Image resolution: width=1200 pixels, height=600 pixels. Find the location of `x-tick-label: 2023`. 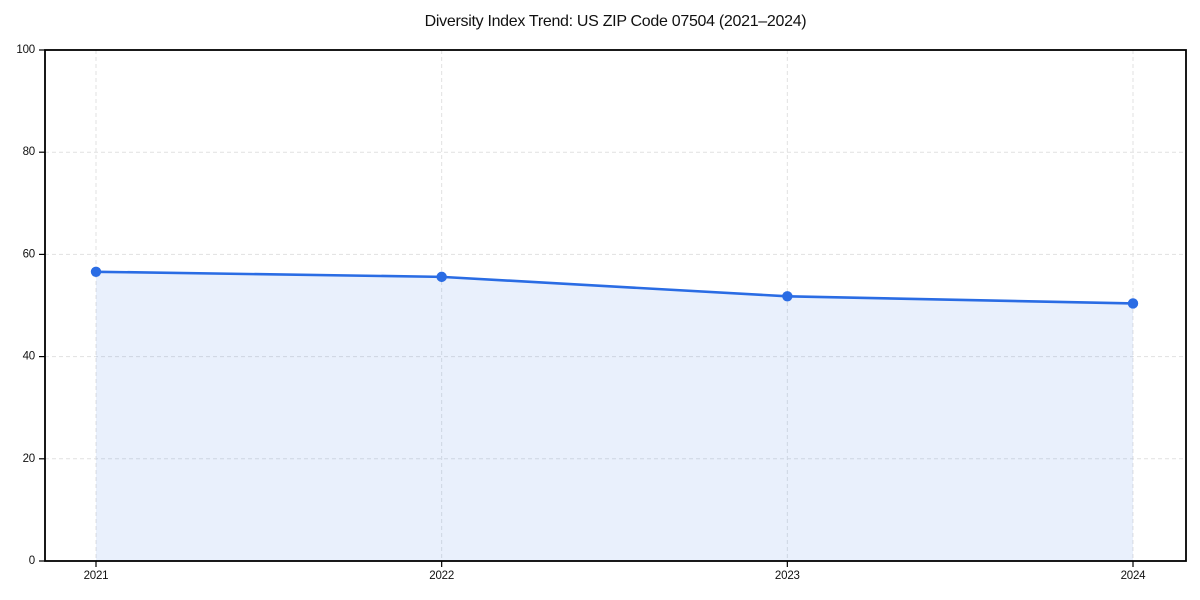

x-tick-label: 2023 is located at coordinates (787, 576).